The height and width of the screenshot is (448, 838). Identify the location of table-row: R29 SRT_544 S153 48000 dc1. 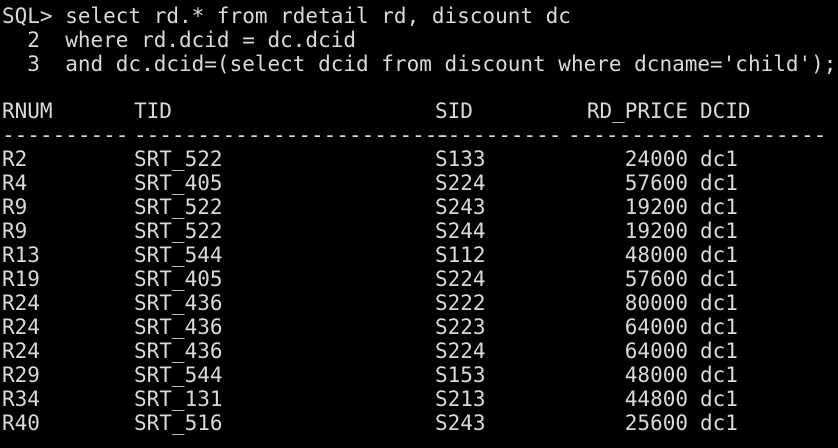
(419, 375).